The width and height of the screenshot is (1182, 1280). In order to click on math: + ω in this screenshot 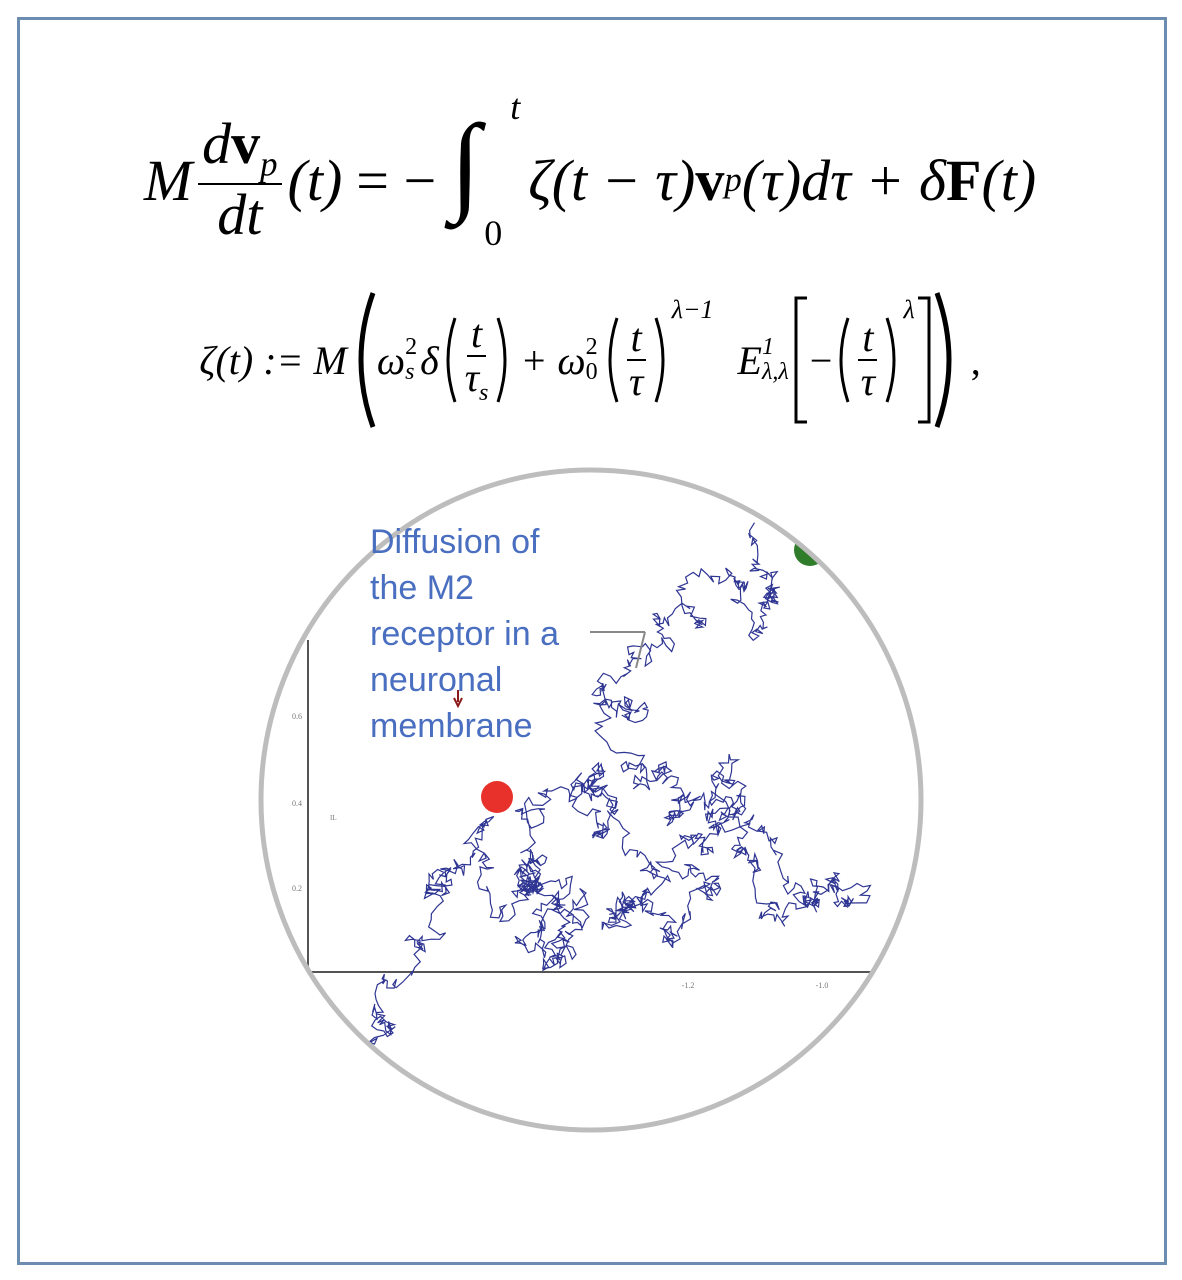, I will do `click(553, 360)`.